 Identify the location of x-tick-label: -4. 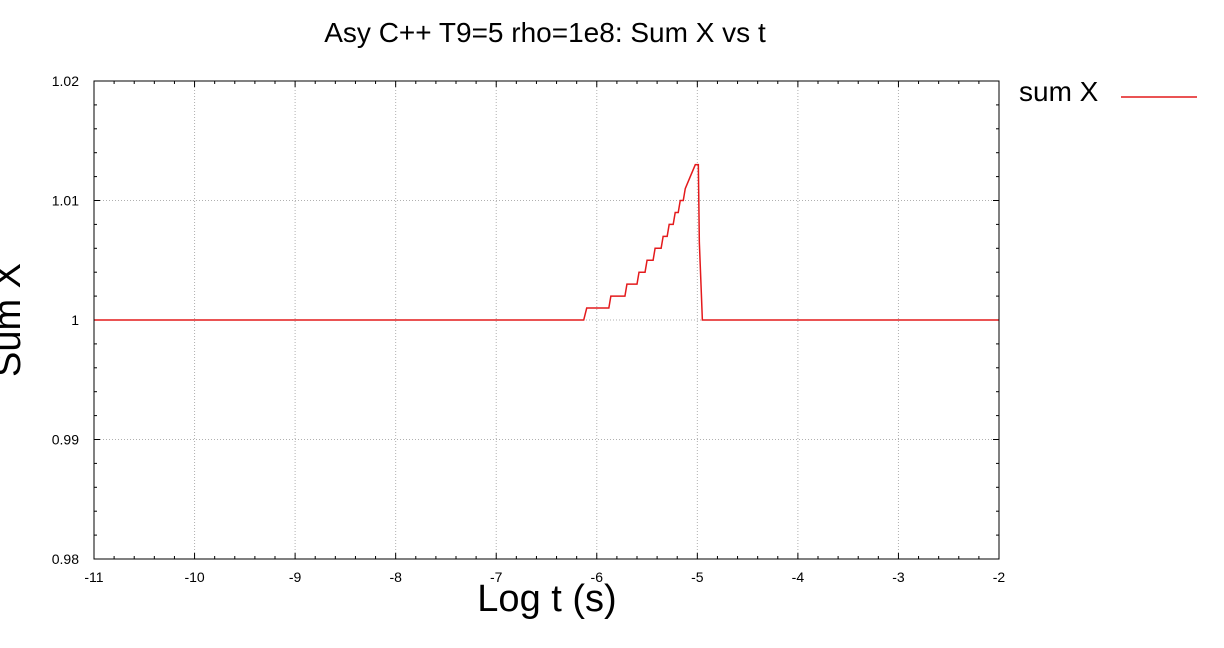
(798, 577).